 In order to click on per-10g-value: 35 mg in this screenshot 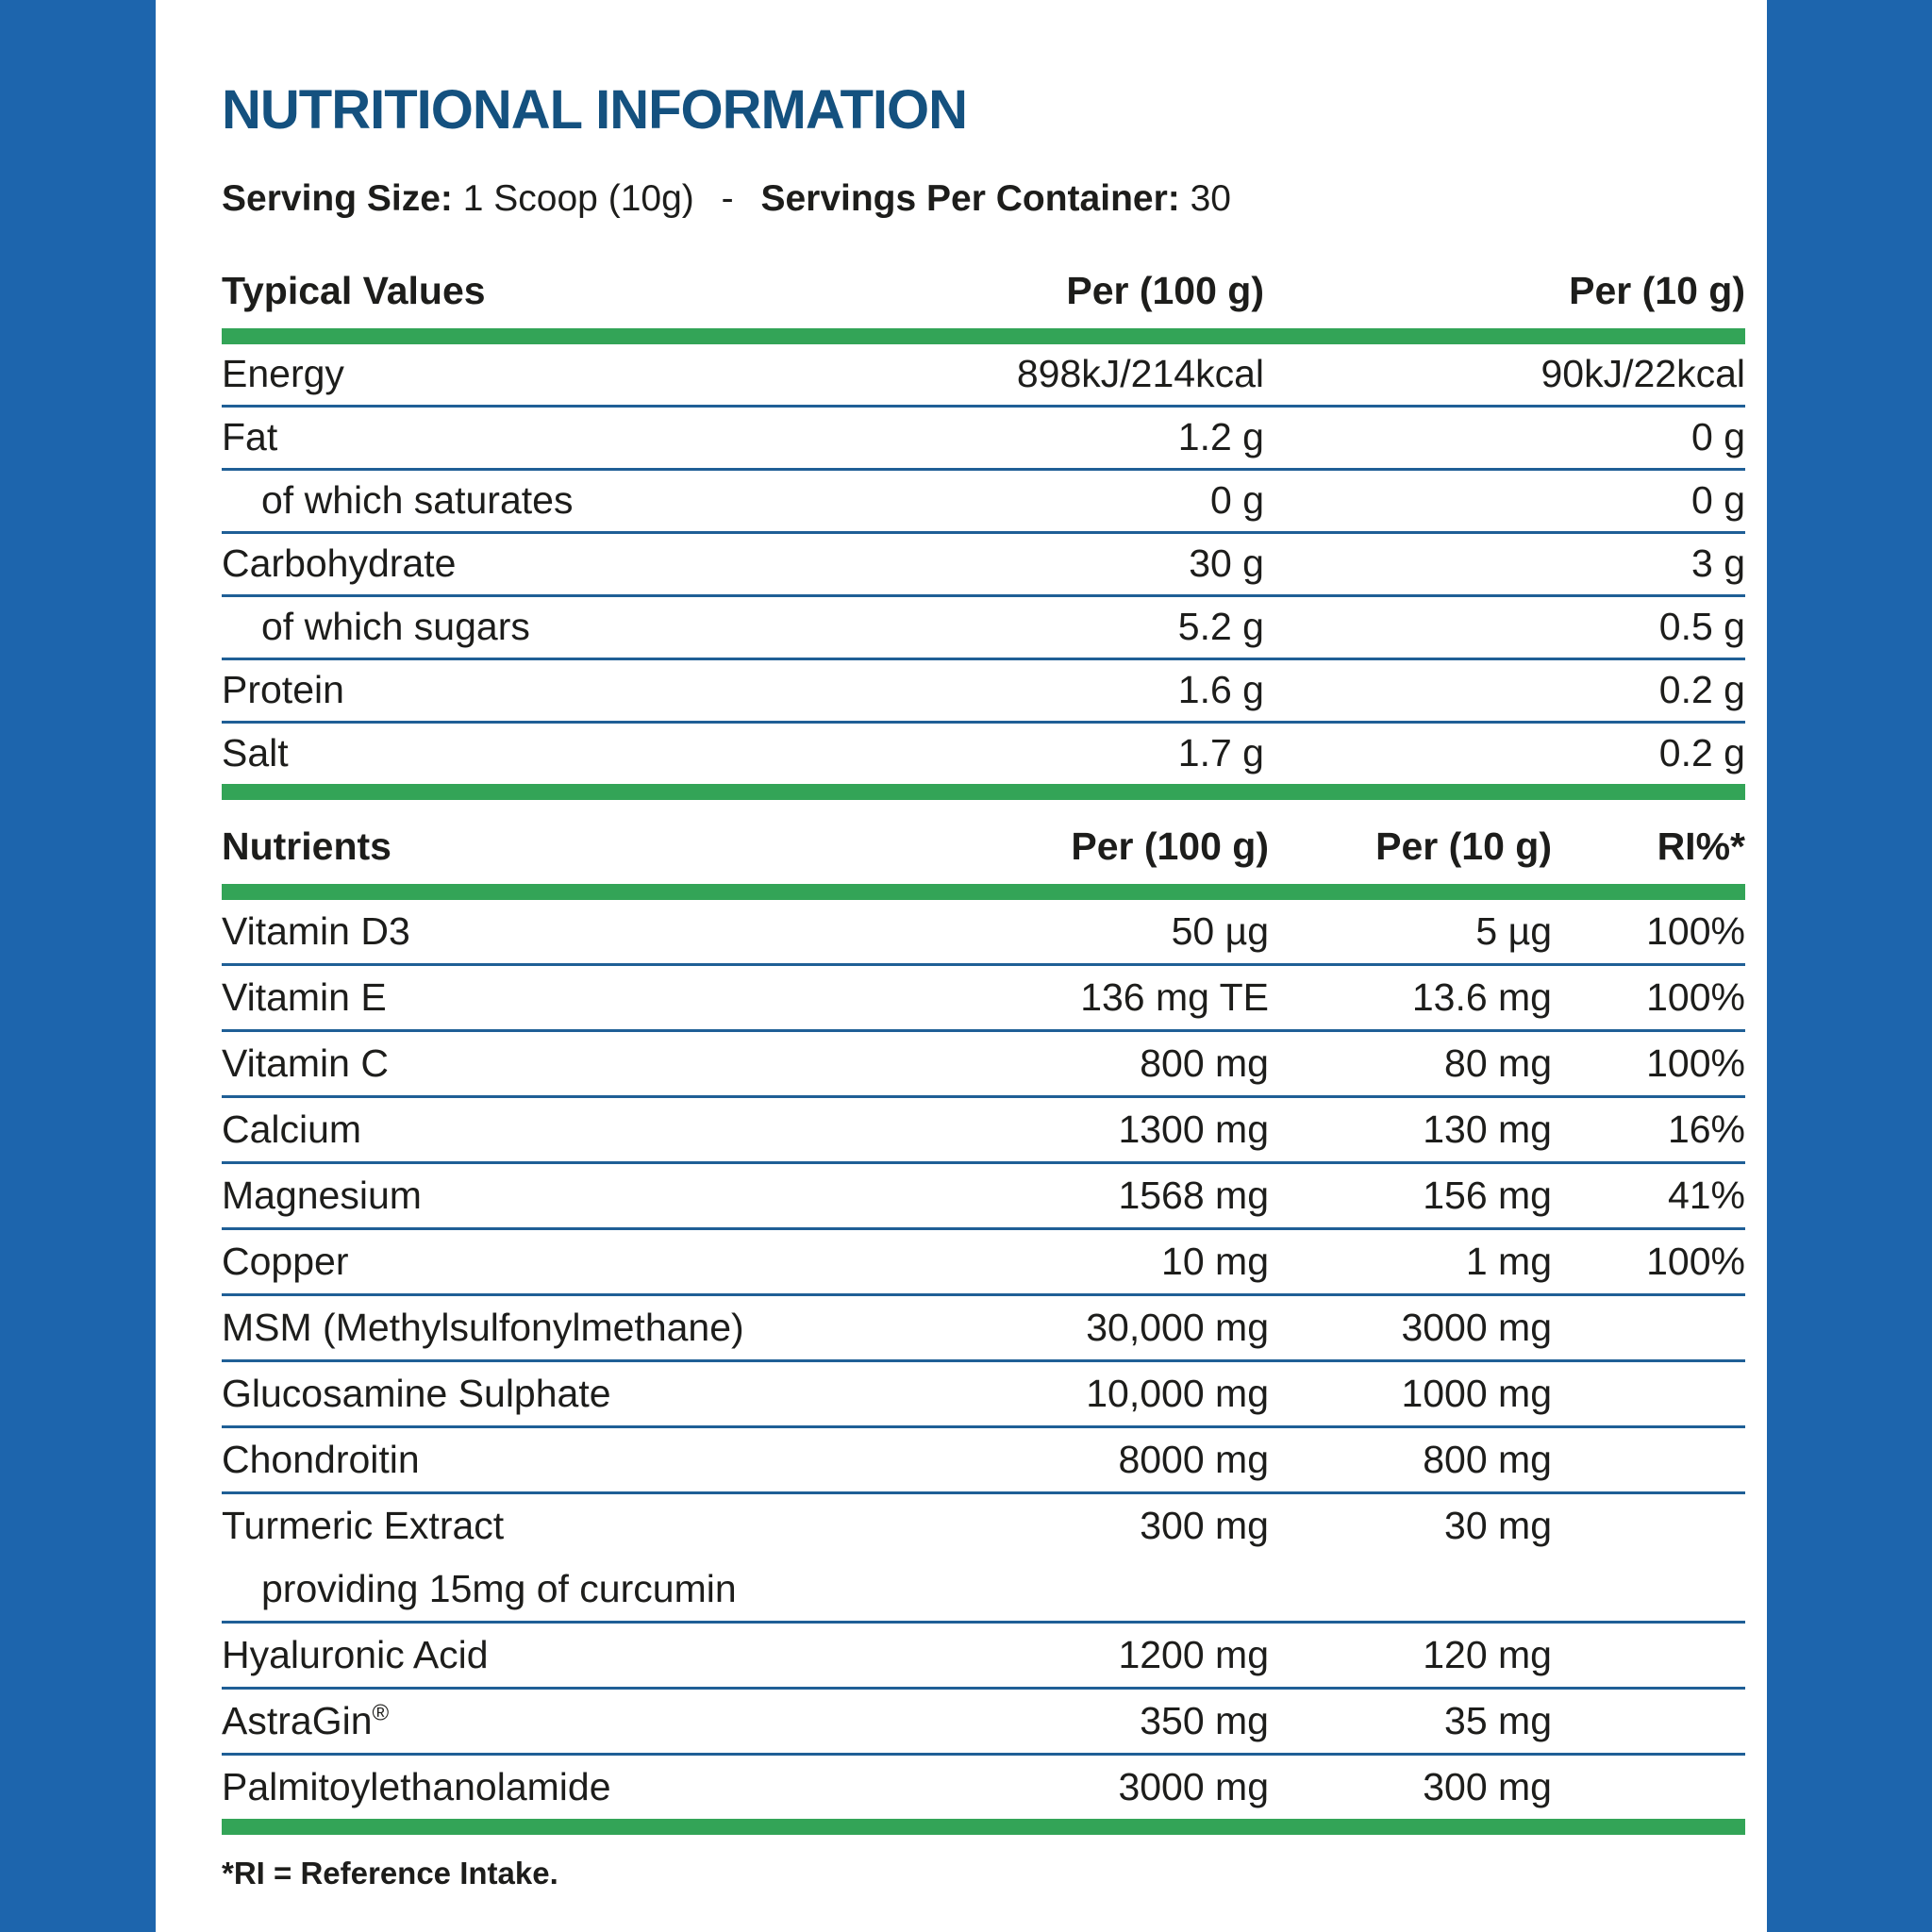, I will do `click(1498, 1720)`.